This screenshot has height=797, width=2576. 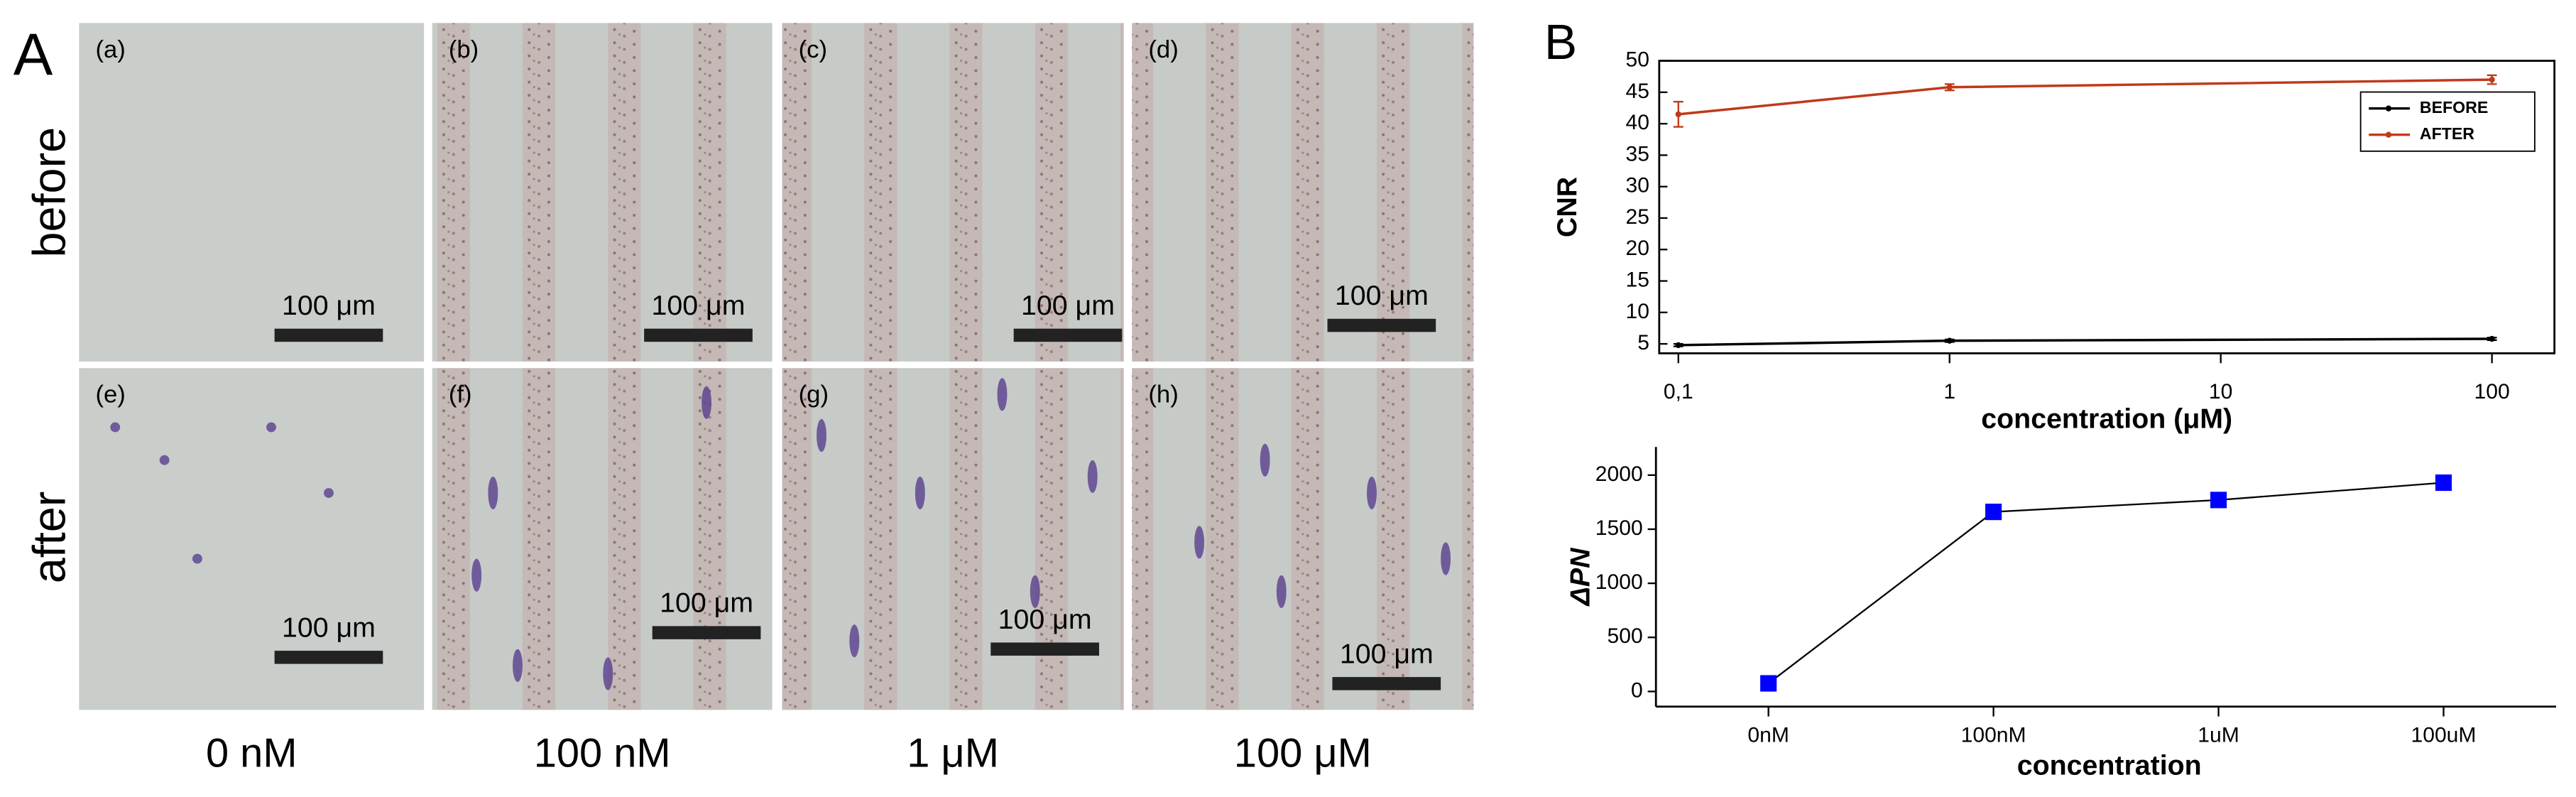 I want to click on y-tick-label: 30, so click(x=1637, y=185).